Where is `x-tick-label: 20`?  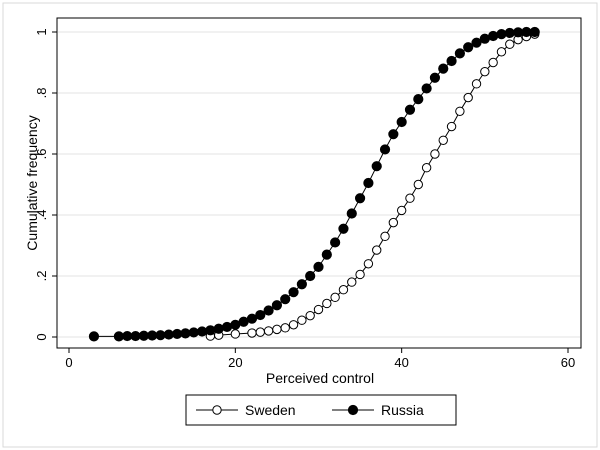
x-tick-label: 20 is located at coordinates (235, 362).